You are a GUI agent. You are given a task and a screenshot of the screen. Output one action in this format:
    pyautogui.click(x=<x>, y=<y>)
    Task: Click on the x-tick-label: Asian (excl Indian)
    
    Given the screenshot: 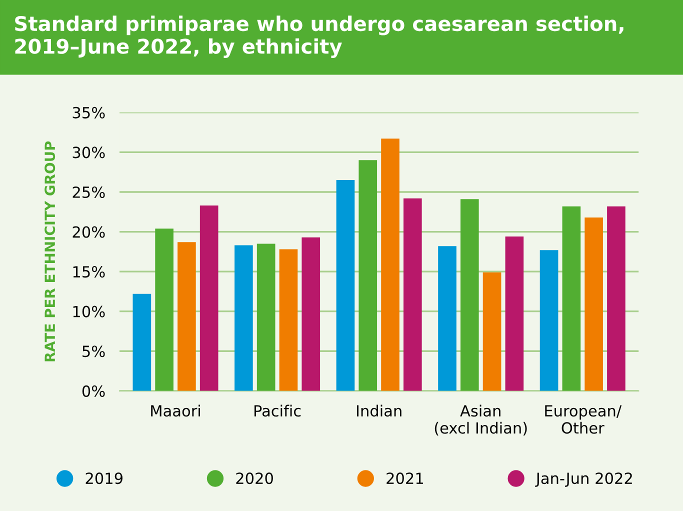 What is the action you would take?
    pyautogui.click(x=480, y=420)
    